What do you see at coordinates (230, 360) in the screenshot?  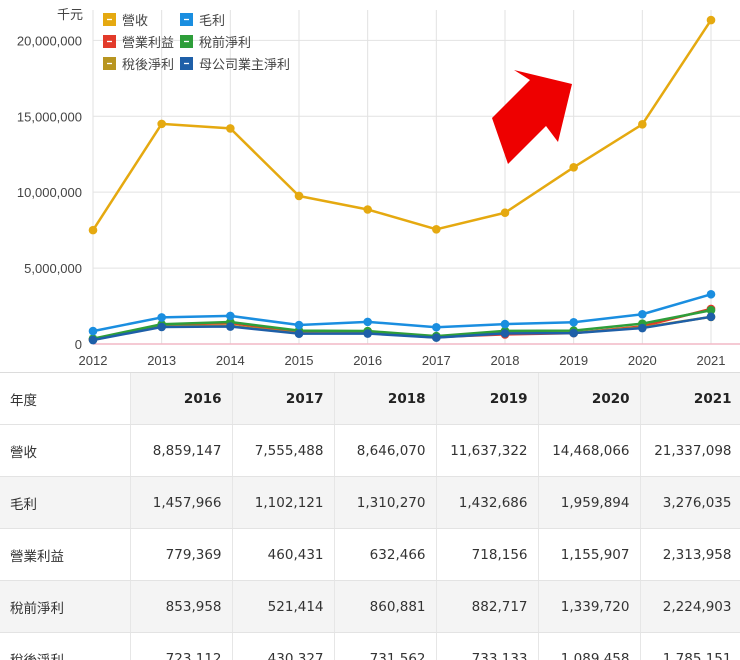 I see `x-tick-label: 2014` at bounding box center [230, 360].